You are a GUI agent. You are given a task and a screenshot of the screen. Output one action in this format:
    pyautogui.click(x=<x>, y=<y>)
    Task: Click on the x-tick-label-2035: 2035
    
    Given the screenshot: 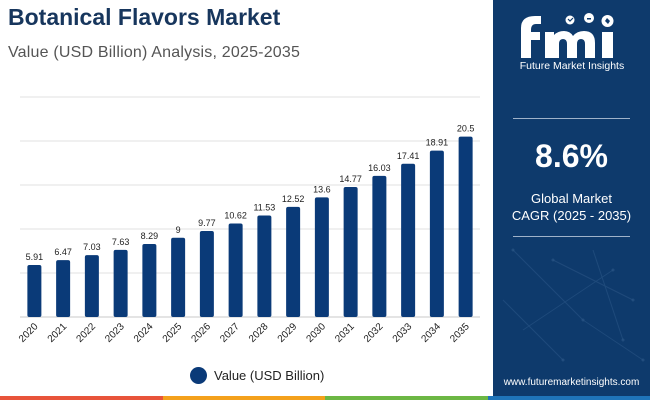 What is the action you would take?
    pyautogui.click(x=460, y=333)
    